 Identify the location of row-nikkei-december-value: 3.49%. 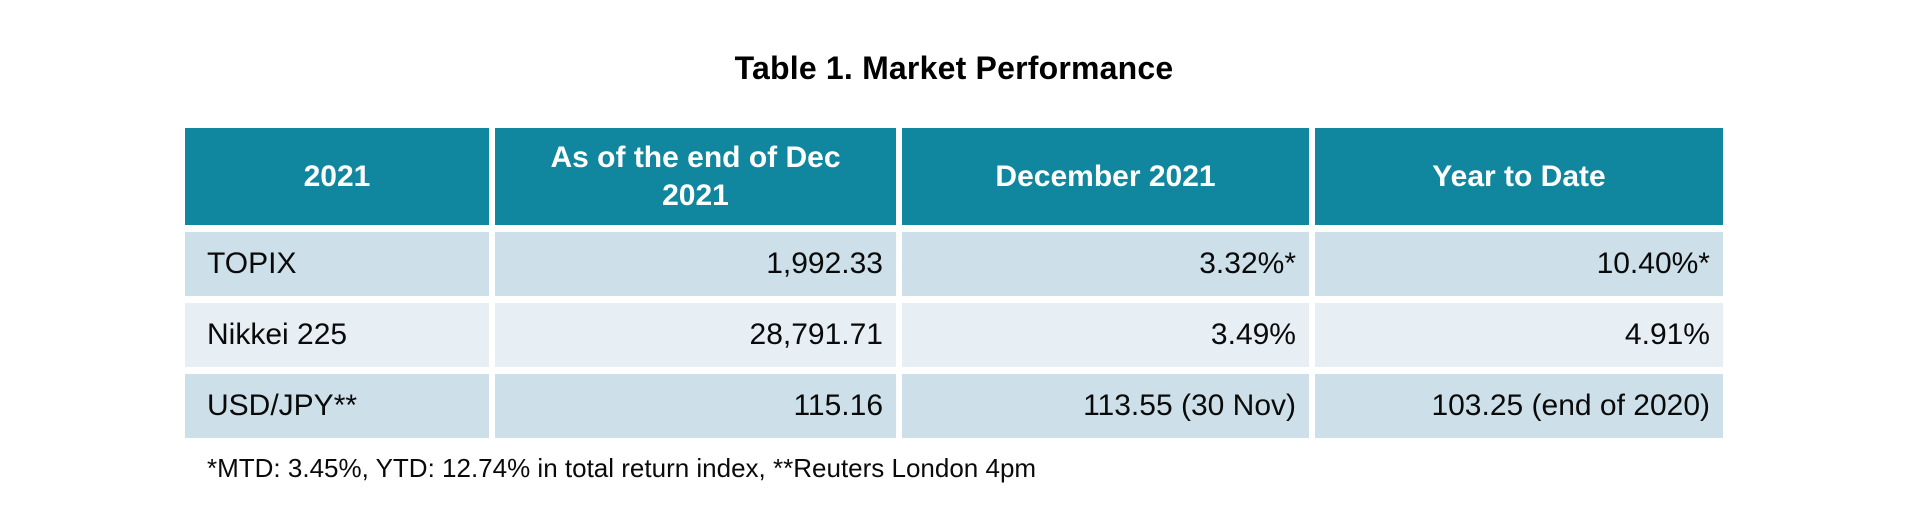
(1105, 335).